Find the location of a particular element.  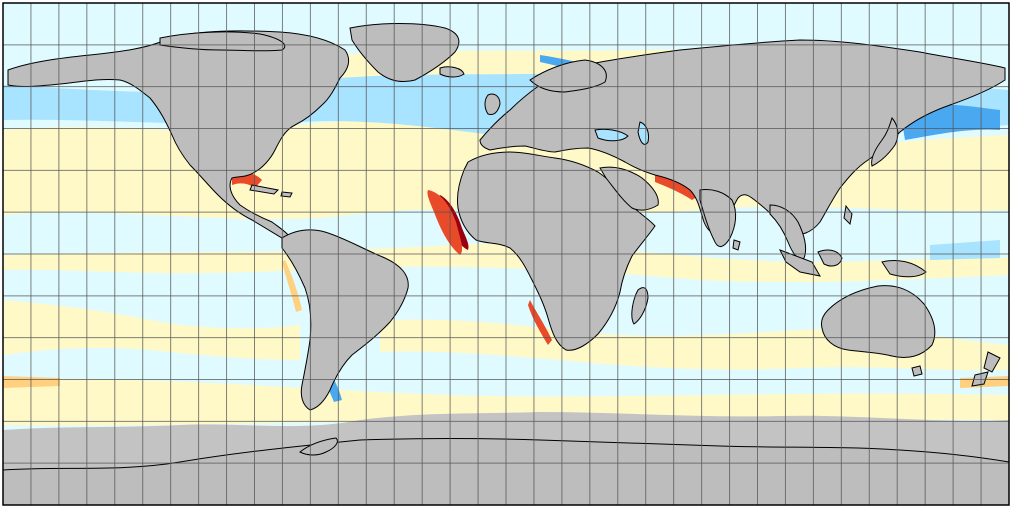

africa is located at coordinates (556, 251).